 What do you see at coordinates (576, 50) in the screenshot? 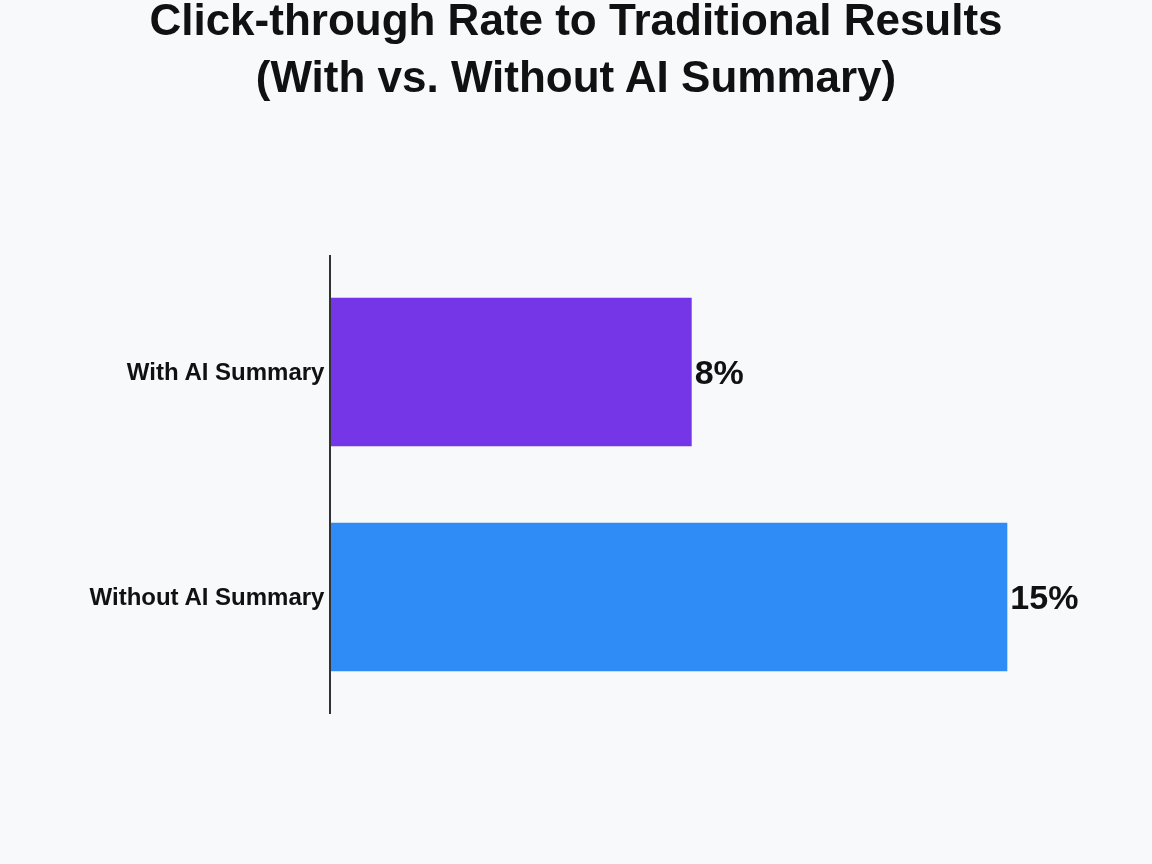
I see `chart-title: Click-through Rate to Traditional Results (With vs. Without AI Summary)` at bounding box center [576, 50].